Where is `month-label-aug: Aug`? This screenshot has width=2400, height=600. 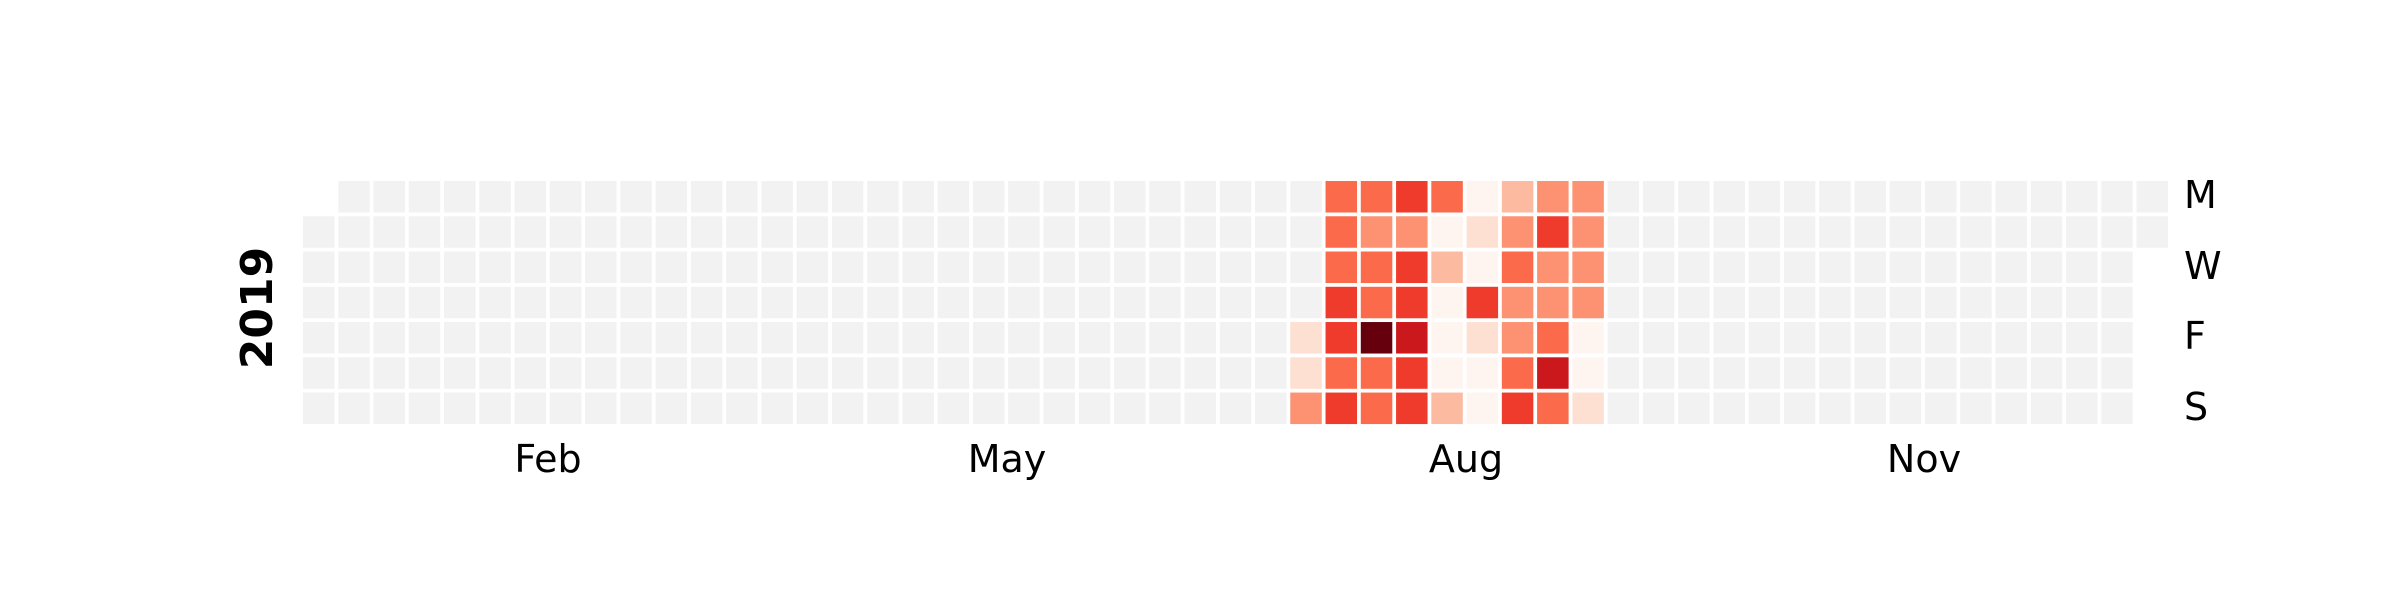 month-label-aug: Aug is located at coordinates (1466, 459).